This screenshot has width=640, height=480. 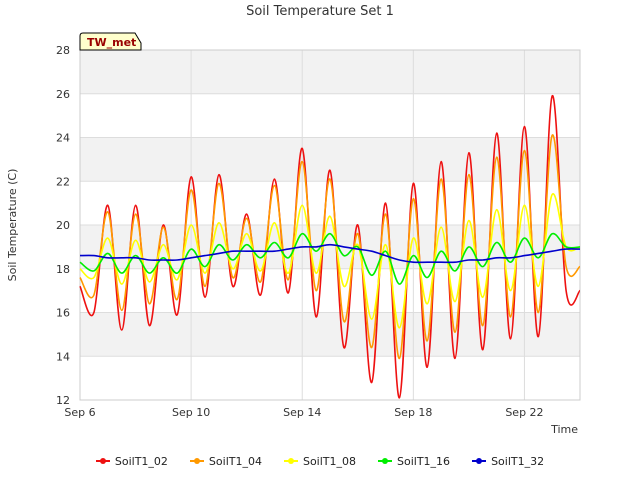 What do you see at coordinates (63, 181) in the screenshot?
I see `y-tick-label: 22` at bounding box center [63, 181].